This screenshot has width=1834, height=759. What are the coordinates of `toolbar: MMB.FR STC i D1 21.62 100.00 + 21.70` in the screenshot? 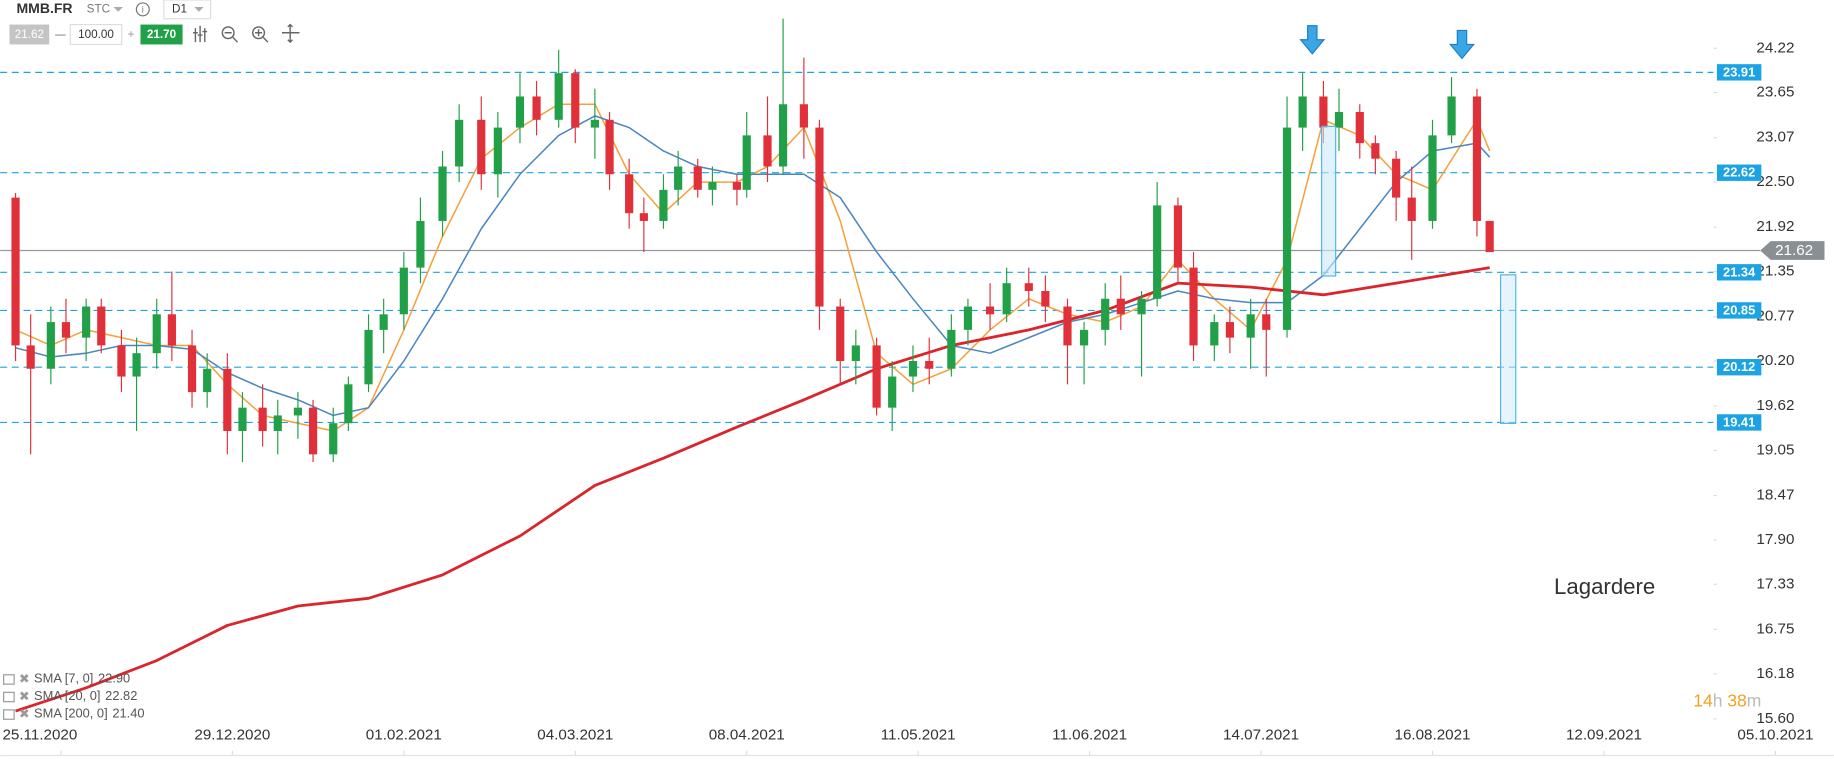 It's located at (154, 23).